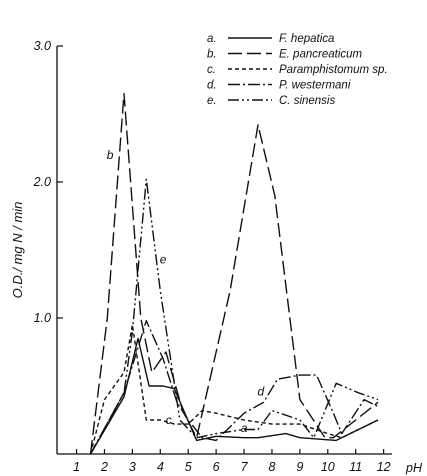  I want to click on x-tick-label: 11, so click(355, 467).